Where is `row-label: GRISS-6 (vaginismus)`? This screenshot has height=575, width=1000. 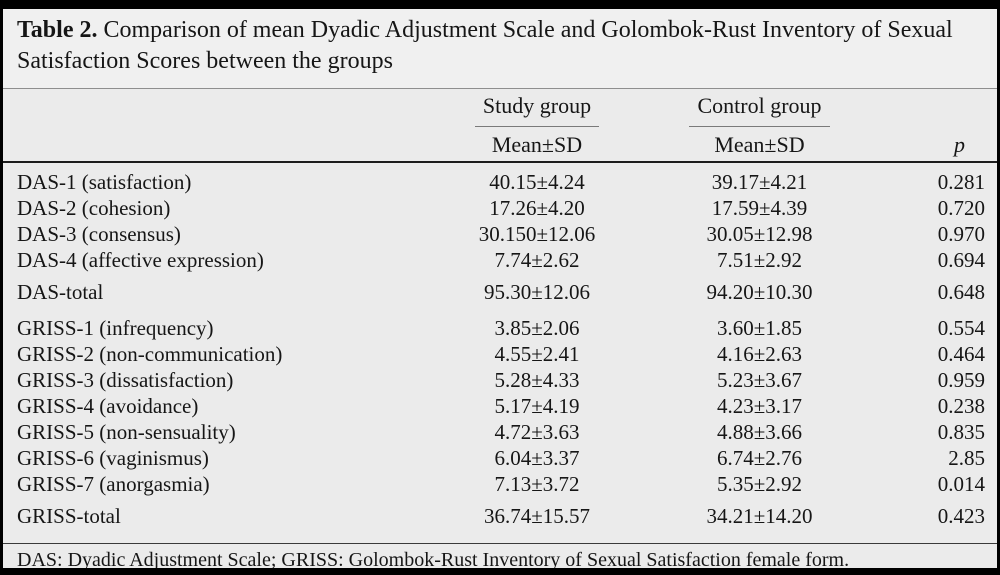 row-label: GRISS-6 (vaginismus) is located at coordinates (113, 458).